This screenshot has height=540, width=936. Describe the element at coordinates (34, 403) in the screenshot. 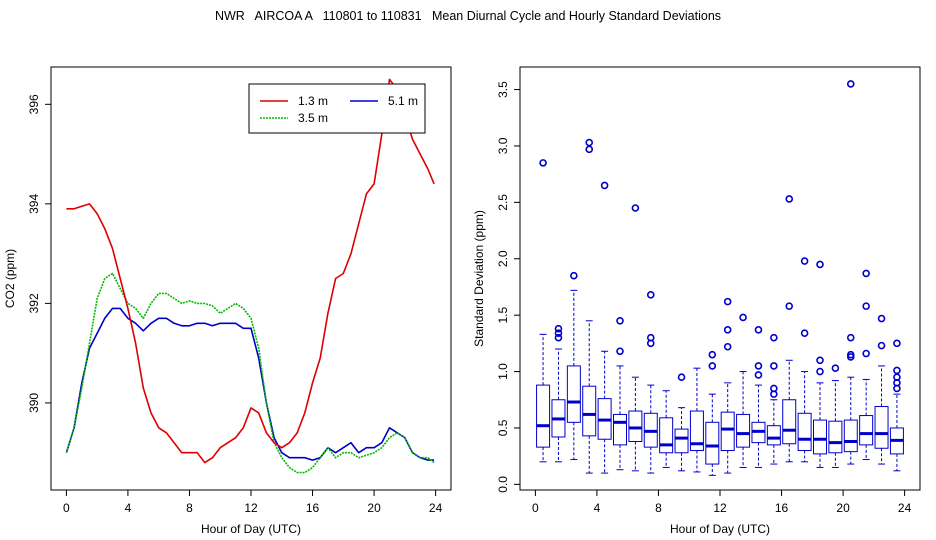

I see `left-y-tick-label: 390` at that location.